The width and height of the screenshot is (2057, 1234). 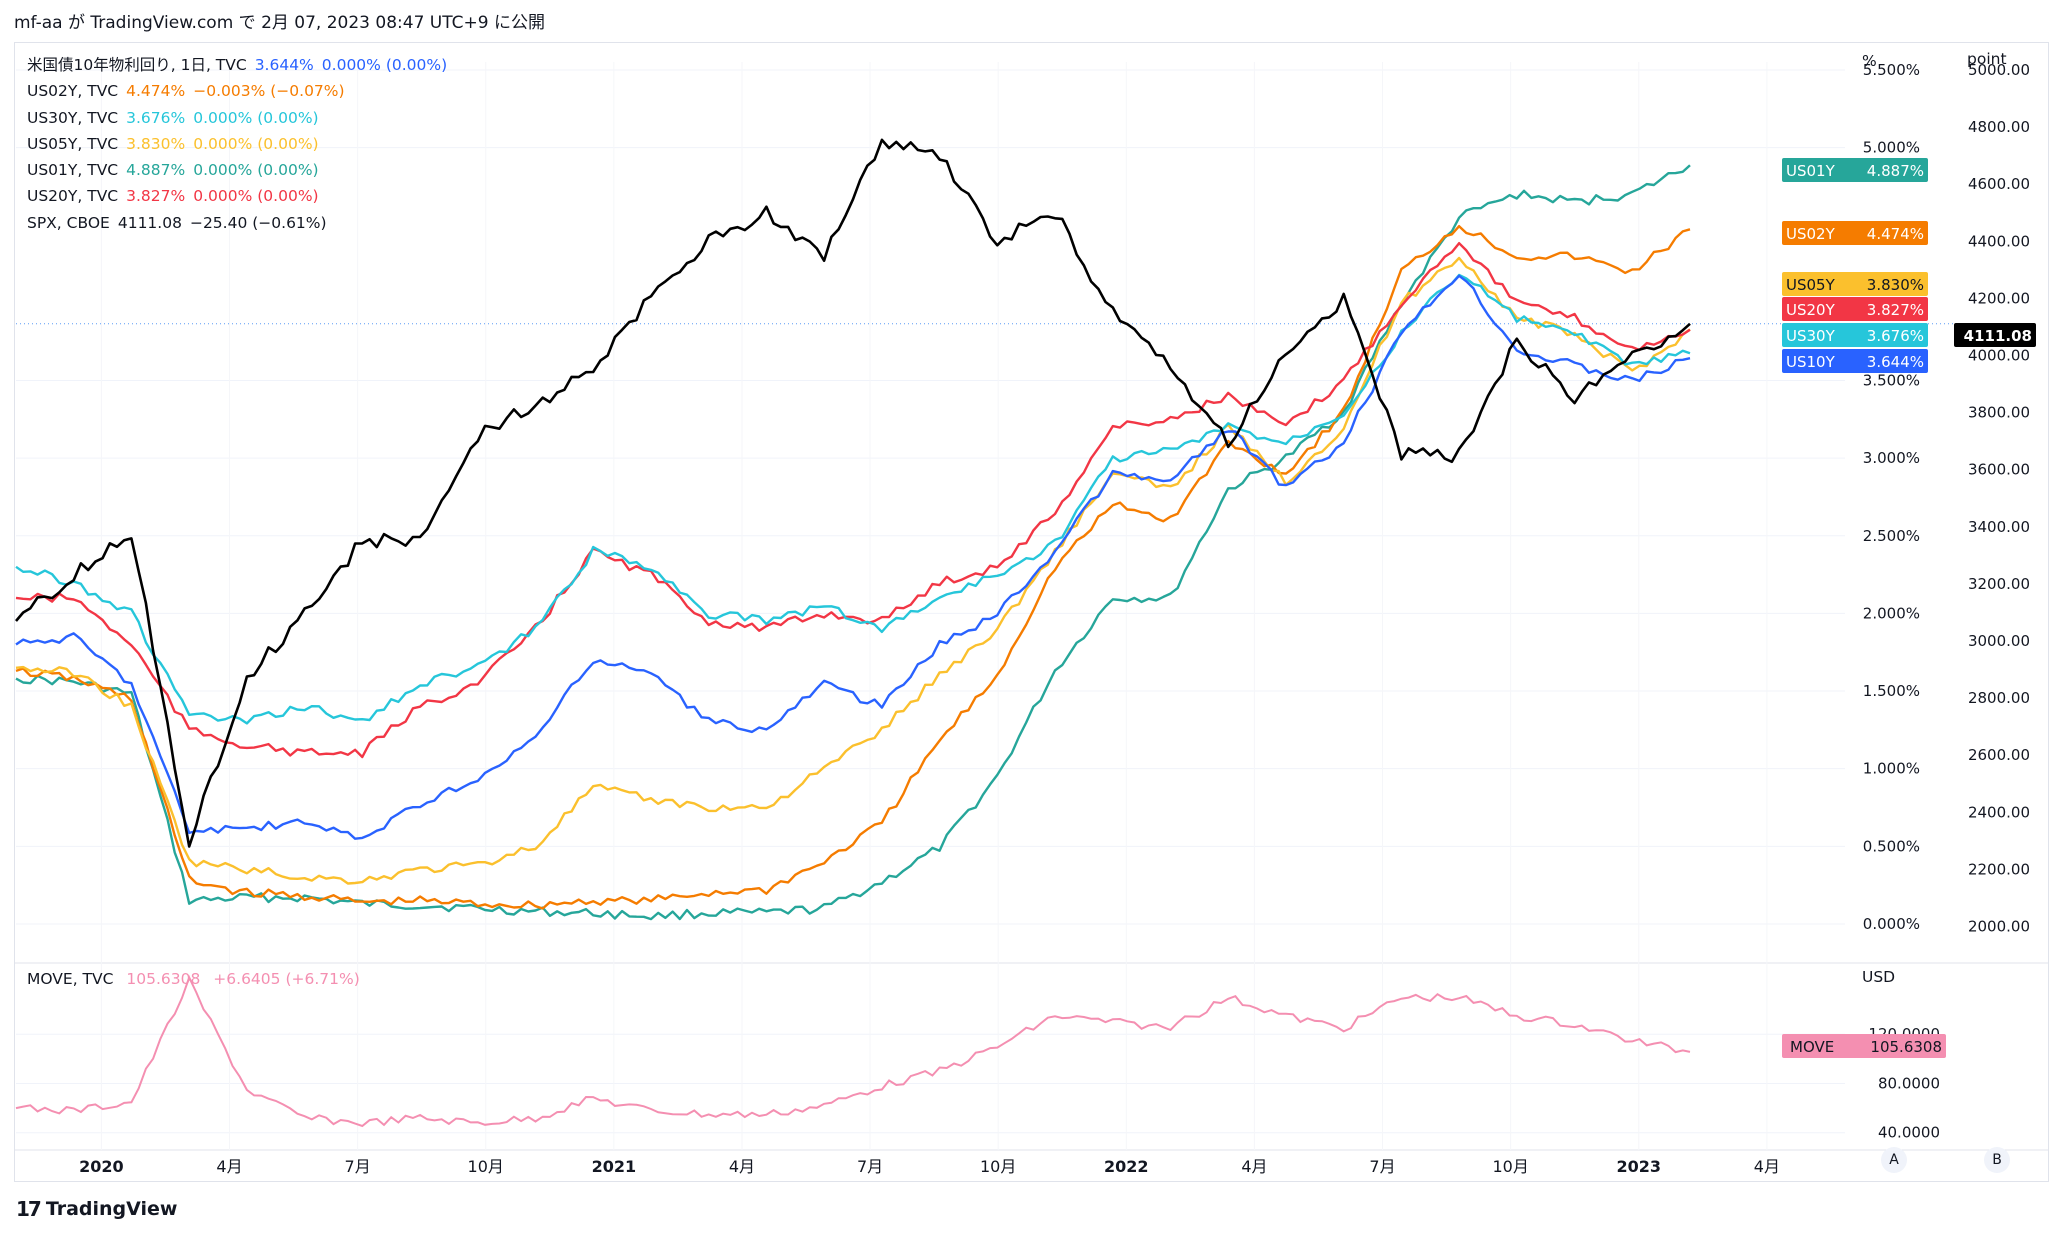 What do you see at coordinates (1895, 362) in the screenshot?
I see `price-label-value: 3.644%` at bounding box center [1895, 362].